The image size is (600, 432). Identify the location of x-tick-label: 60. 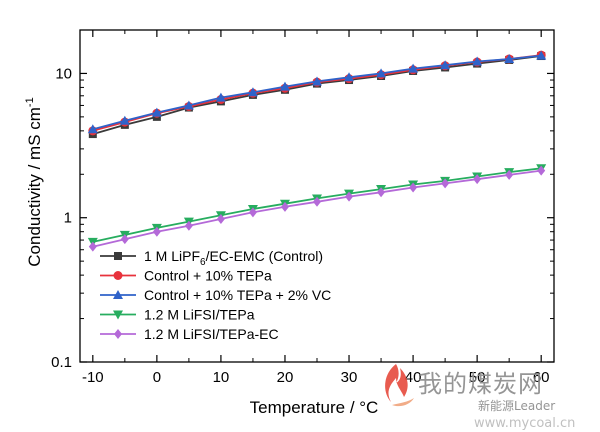
(541, 377).